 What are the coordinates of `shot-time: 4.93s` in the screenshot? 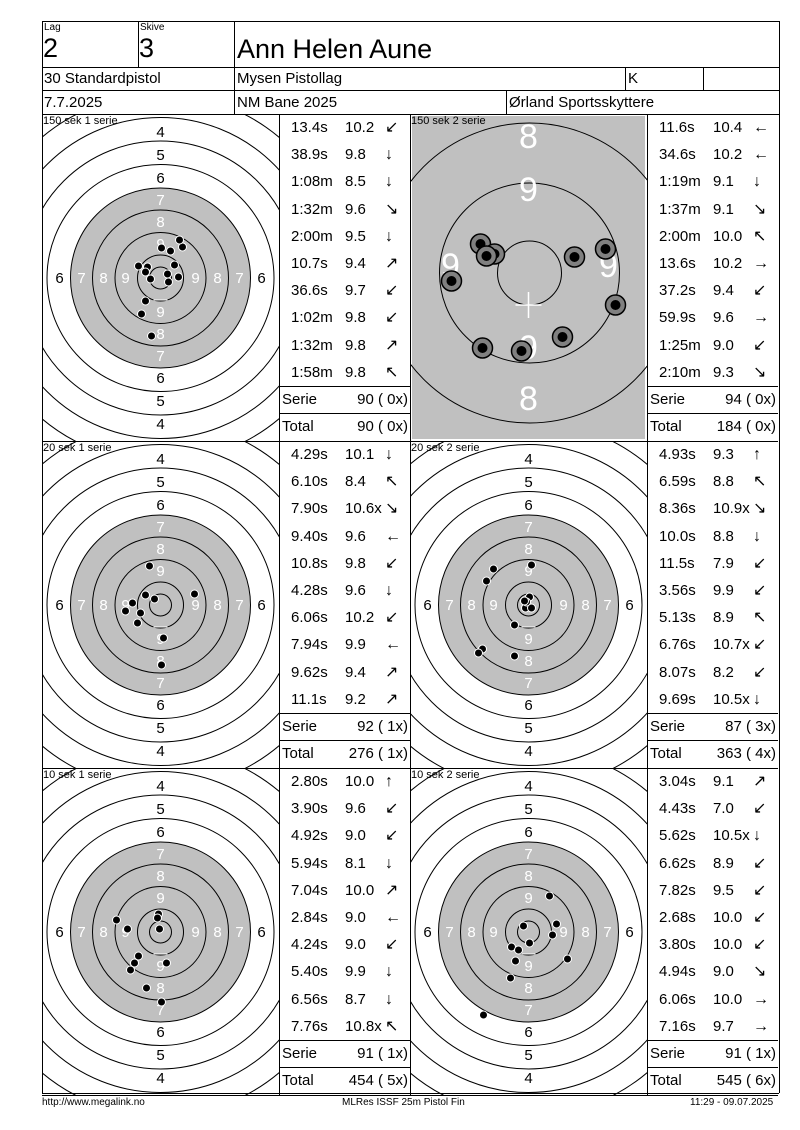 It's located at (677, 454).